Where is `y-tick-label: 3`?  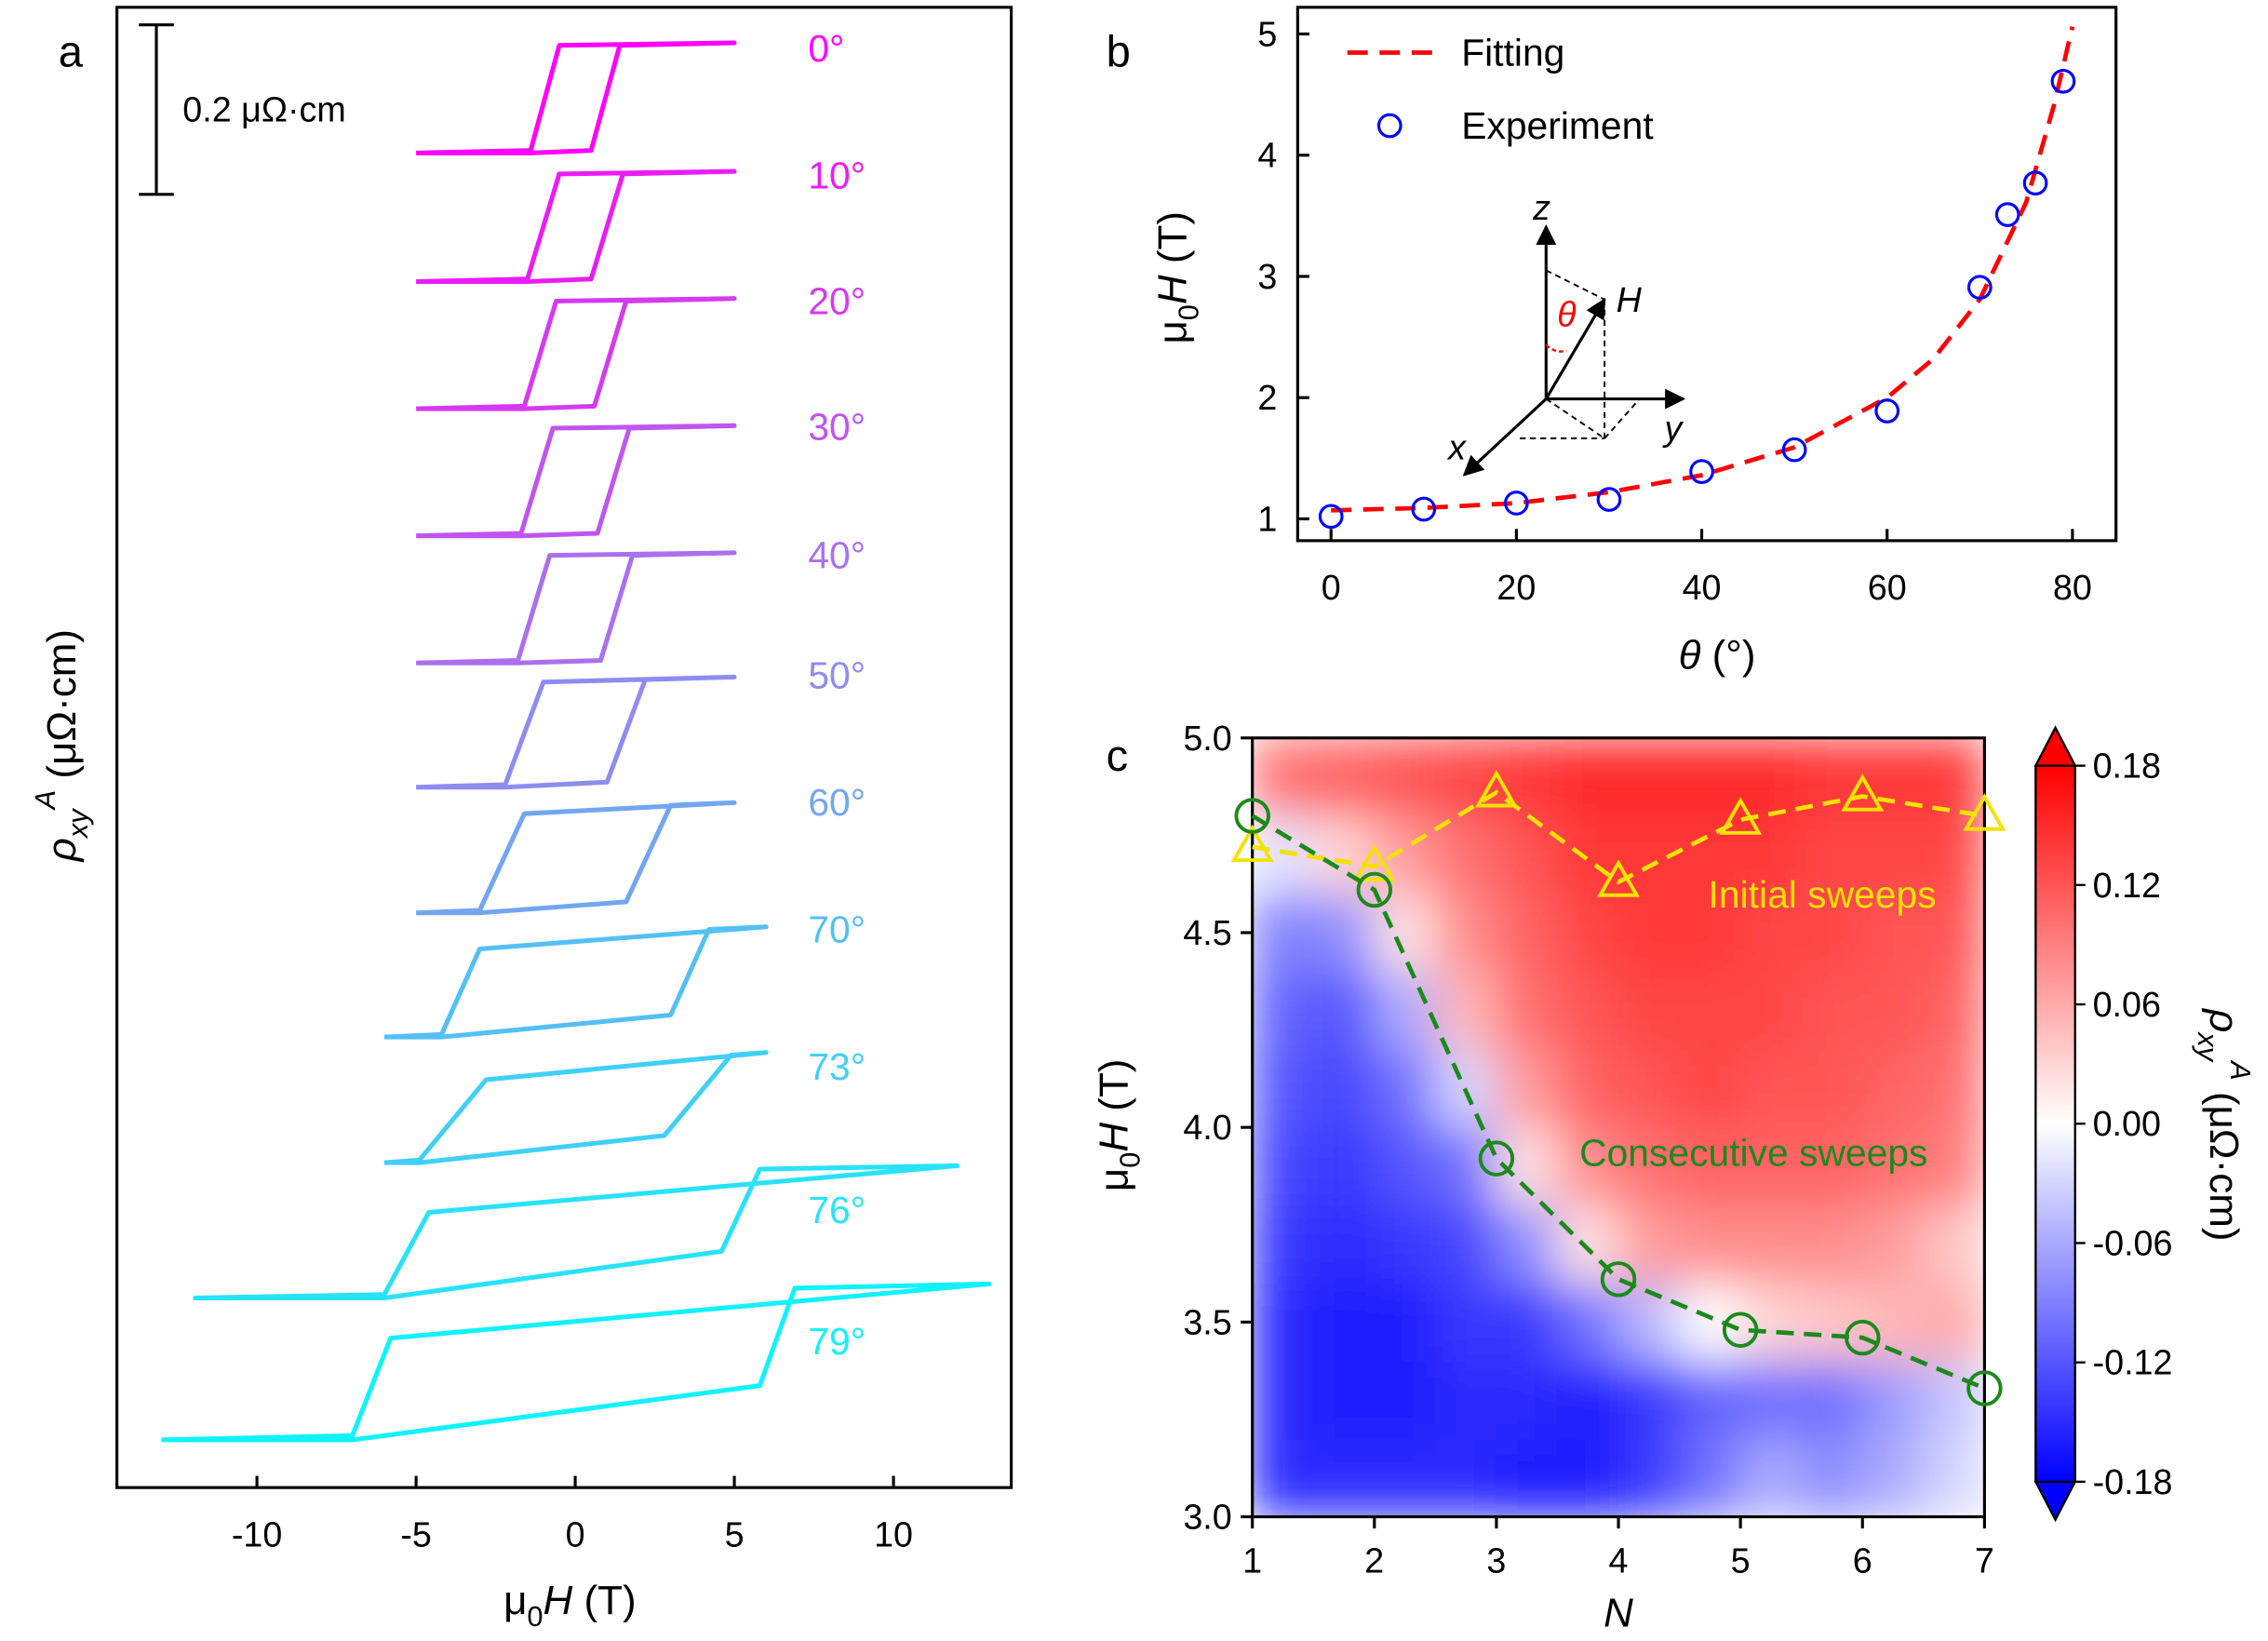 y-tick-label: 3 is located at coordinates (1267, 276).